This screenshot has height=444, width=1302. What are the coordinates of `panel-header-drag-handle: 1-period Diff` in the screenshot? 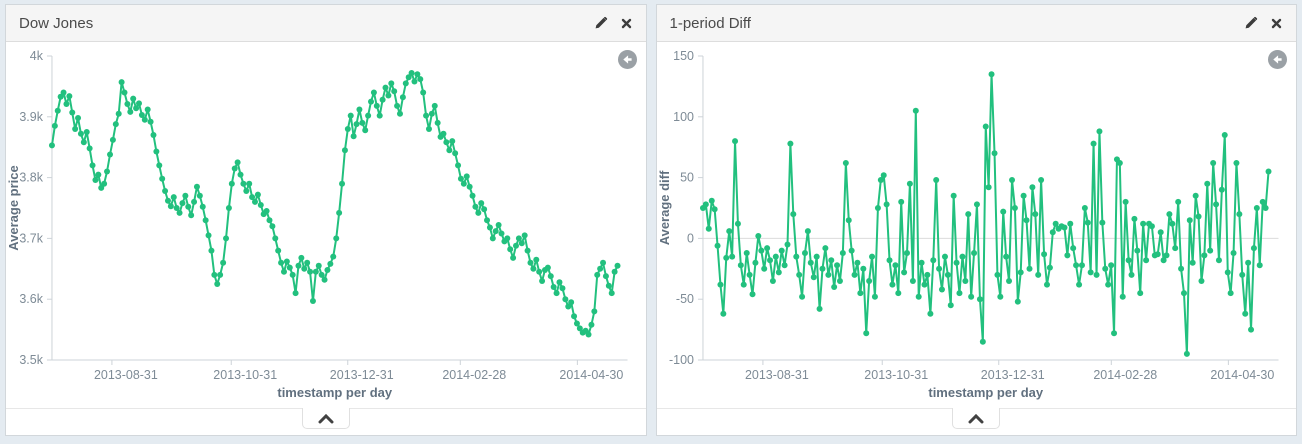 It's located at (976, 23).